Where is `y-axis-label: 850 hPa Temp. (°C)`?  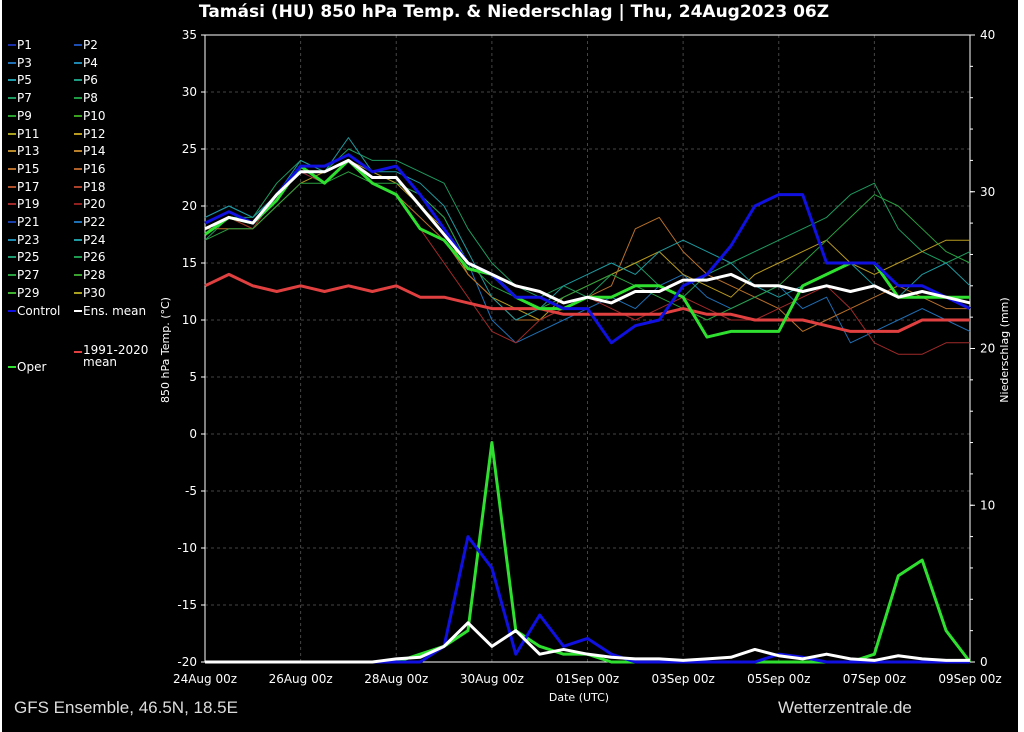 y-axis-label: 850 hPa Temp. (°C) is located at coordinates (165, 350).